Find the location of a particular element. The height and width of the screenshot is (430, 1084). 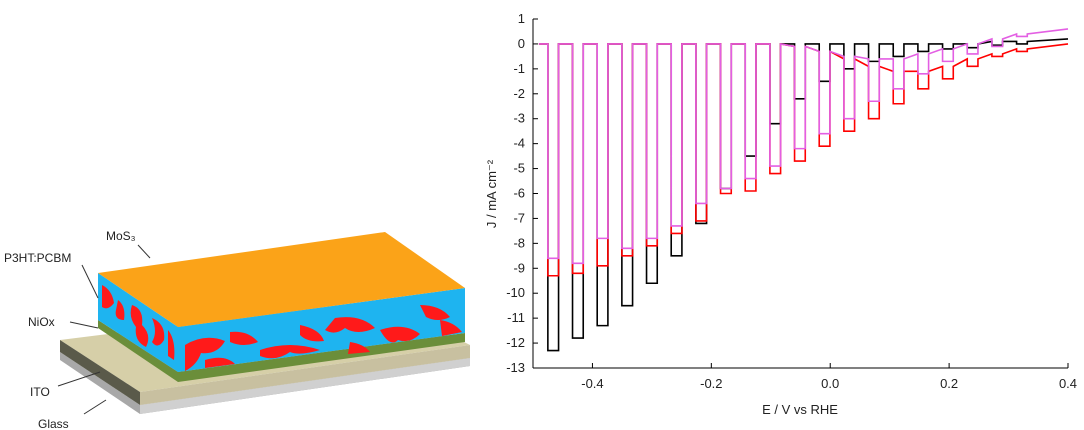

y-tick-label: -6 is located at coordinates (519, 193).